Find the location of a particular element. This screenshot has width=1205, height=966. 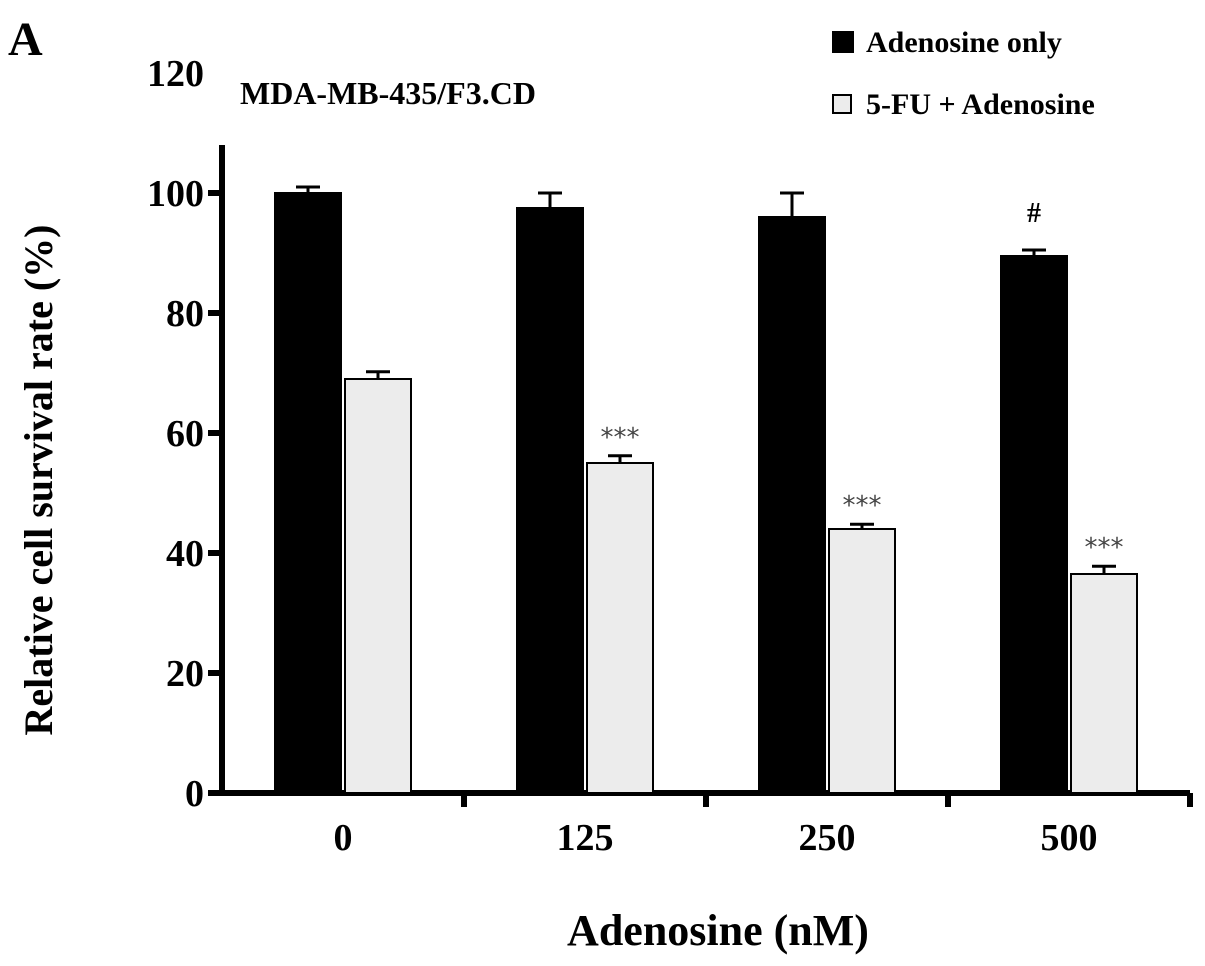

legend-label-5fu-adenosine: 5-FU + Adenosine is located at coordinates (980, 104).